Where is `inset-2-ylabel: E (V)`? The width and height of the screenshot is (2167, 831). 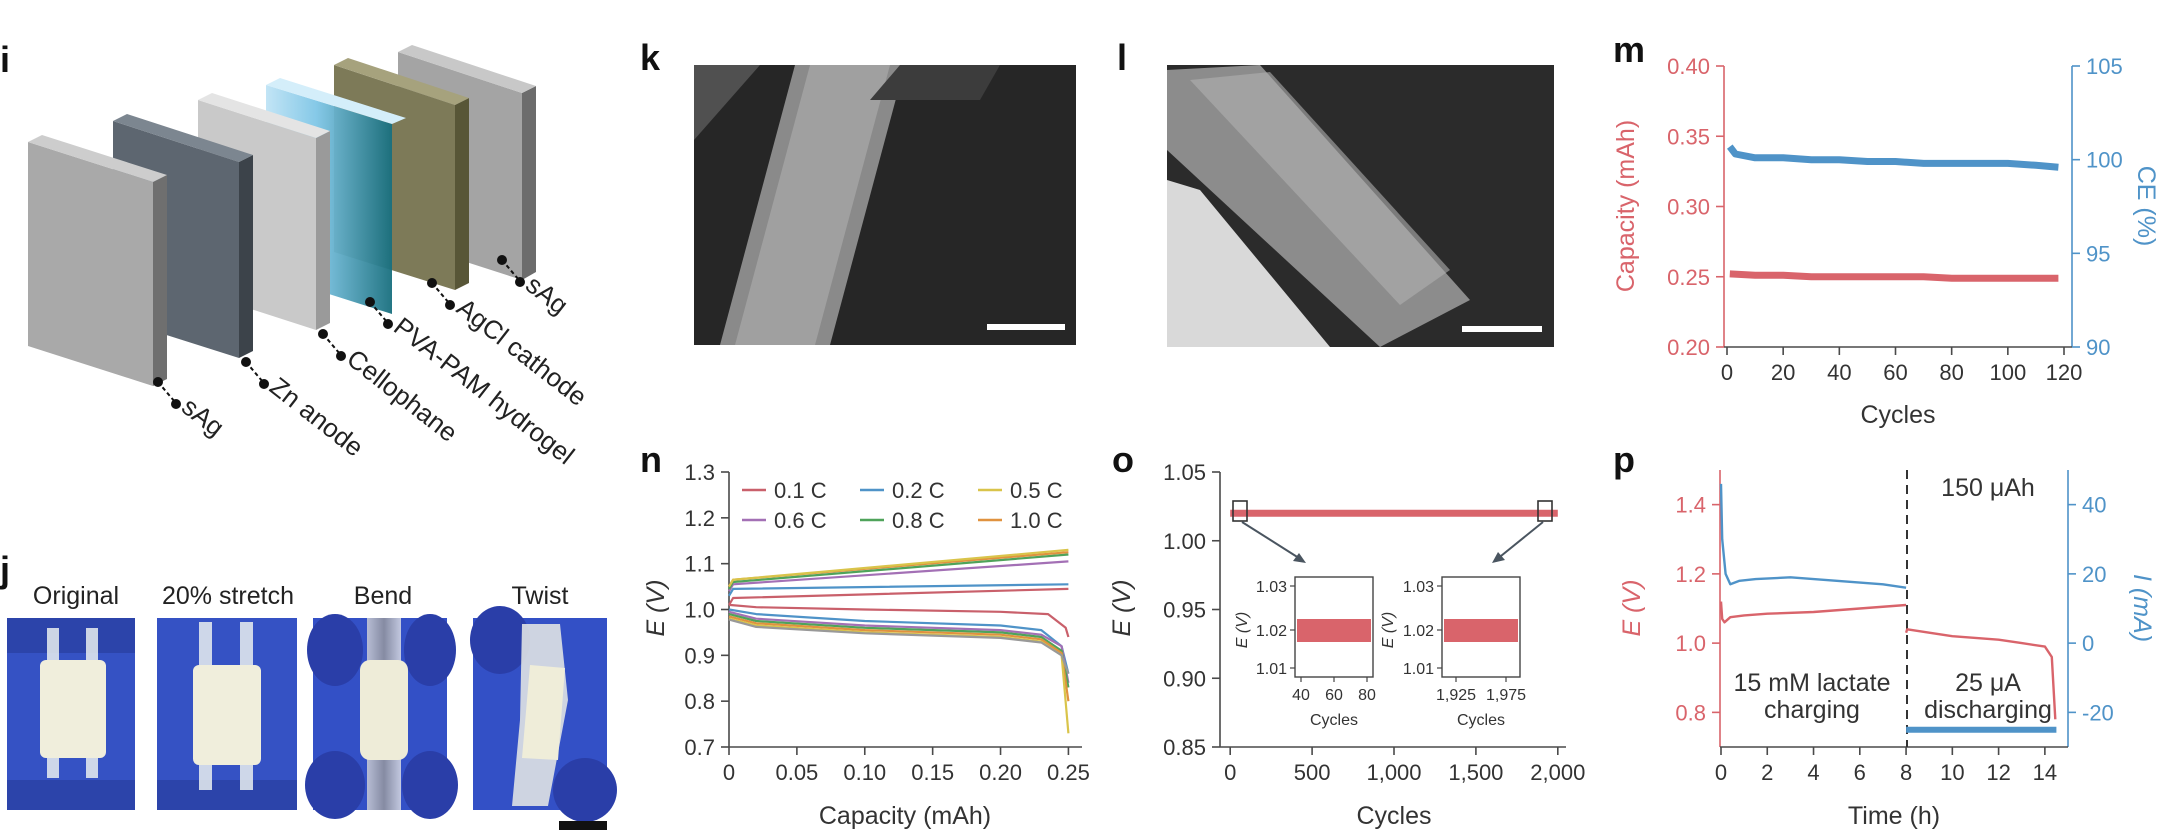
inset-2-ylabel: E (V) is located at coordinates (1388, 630).